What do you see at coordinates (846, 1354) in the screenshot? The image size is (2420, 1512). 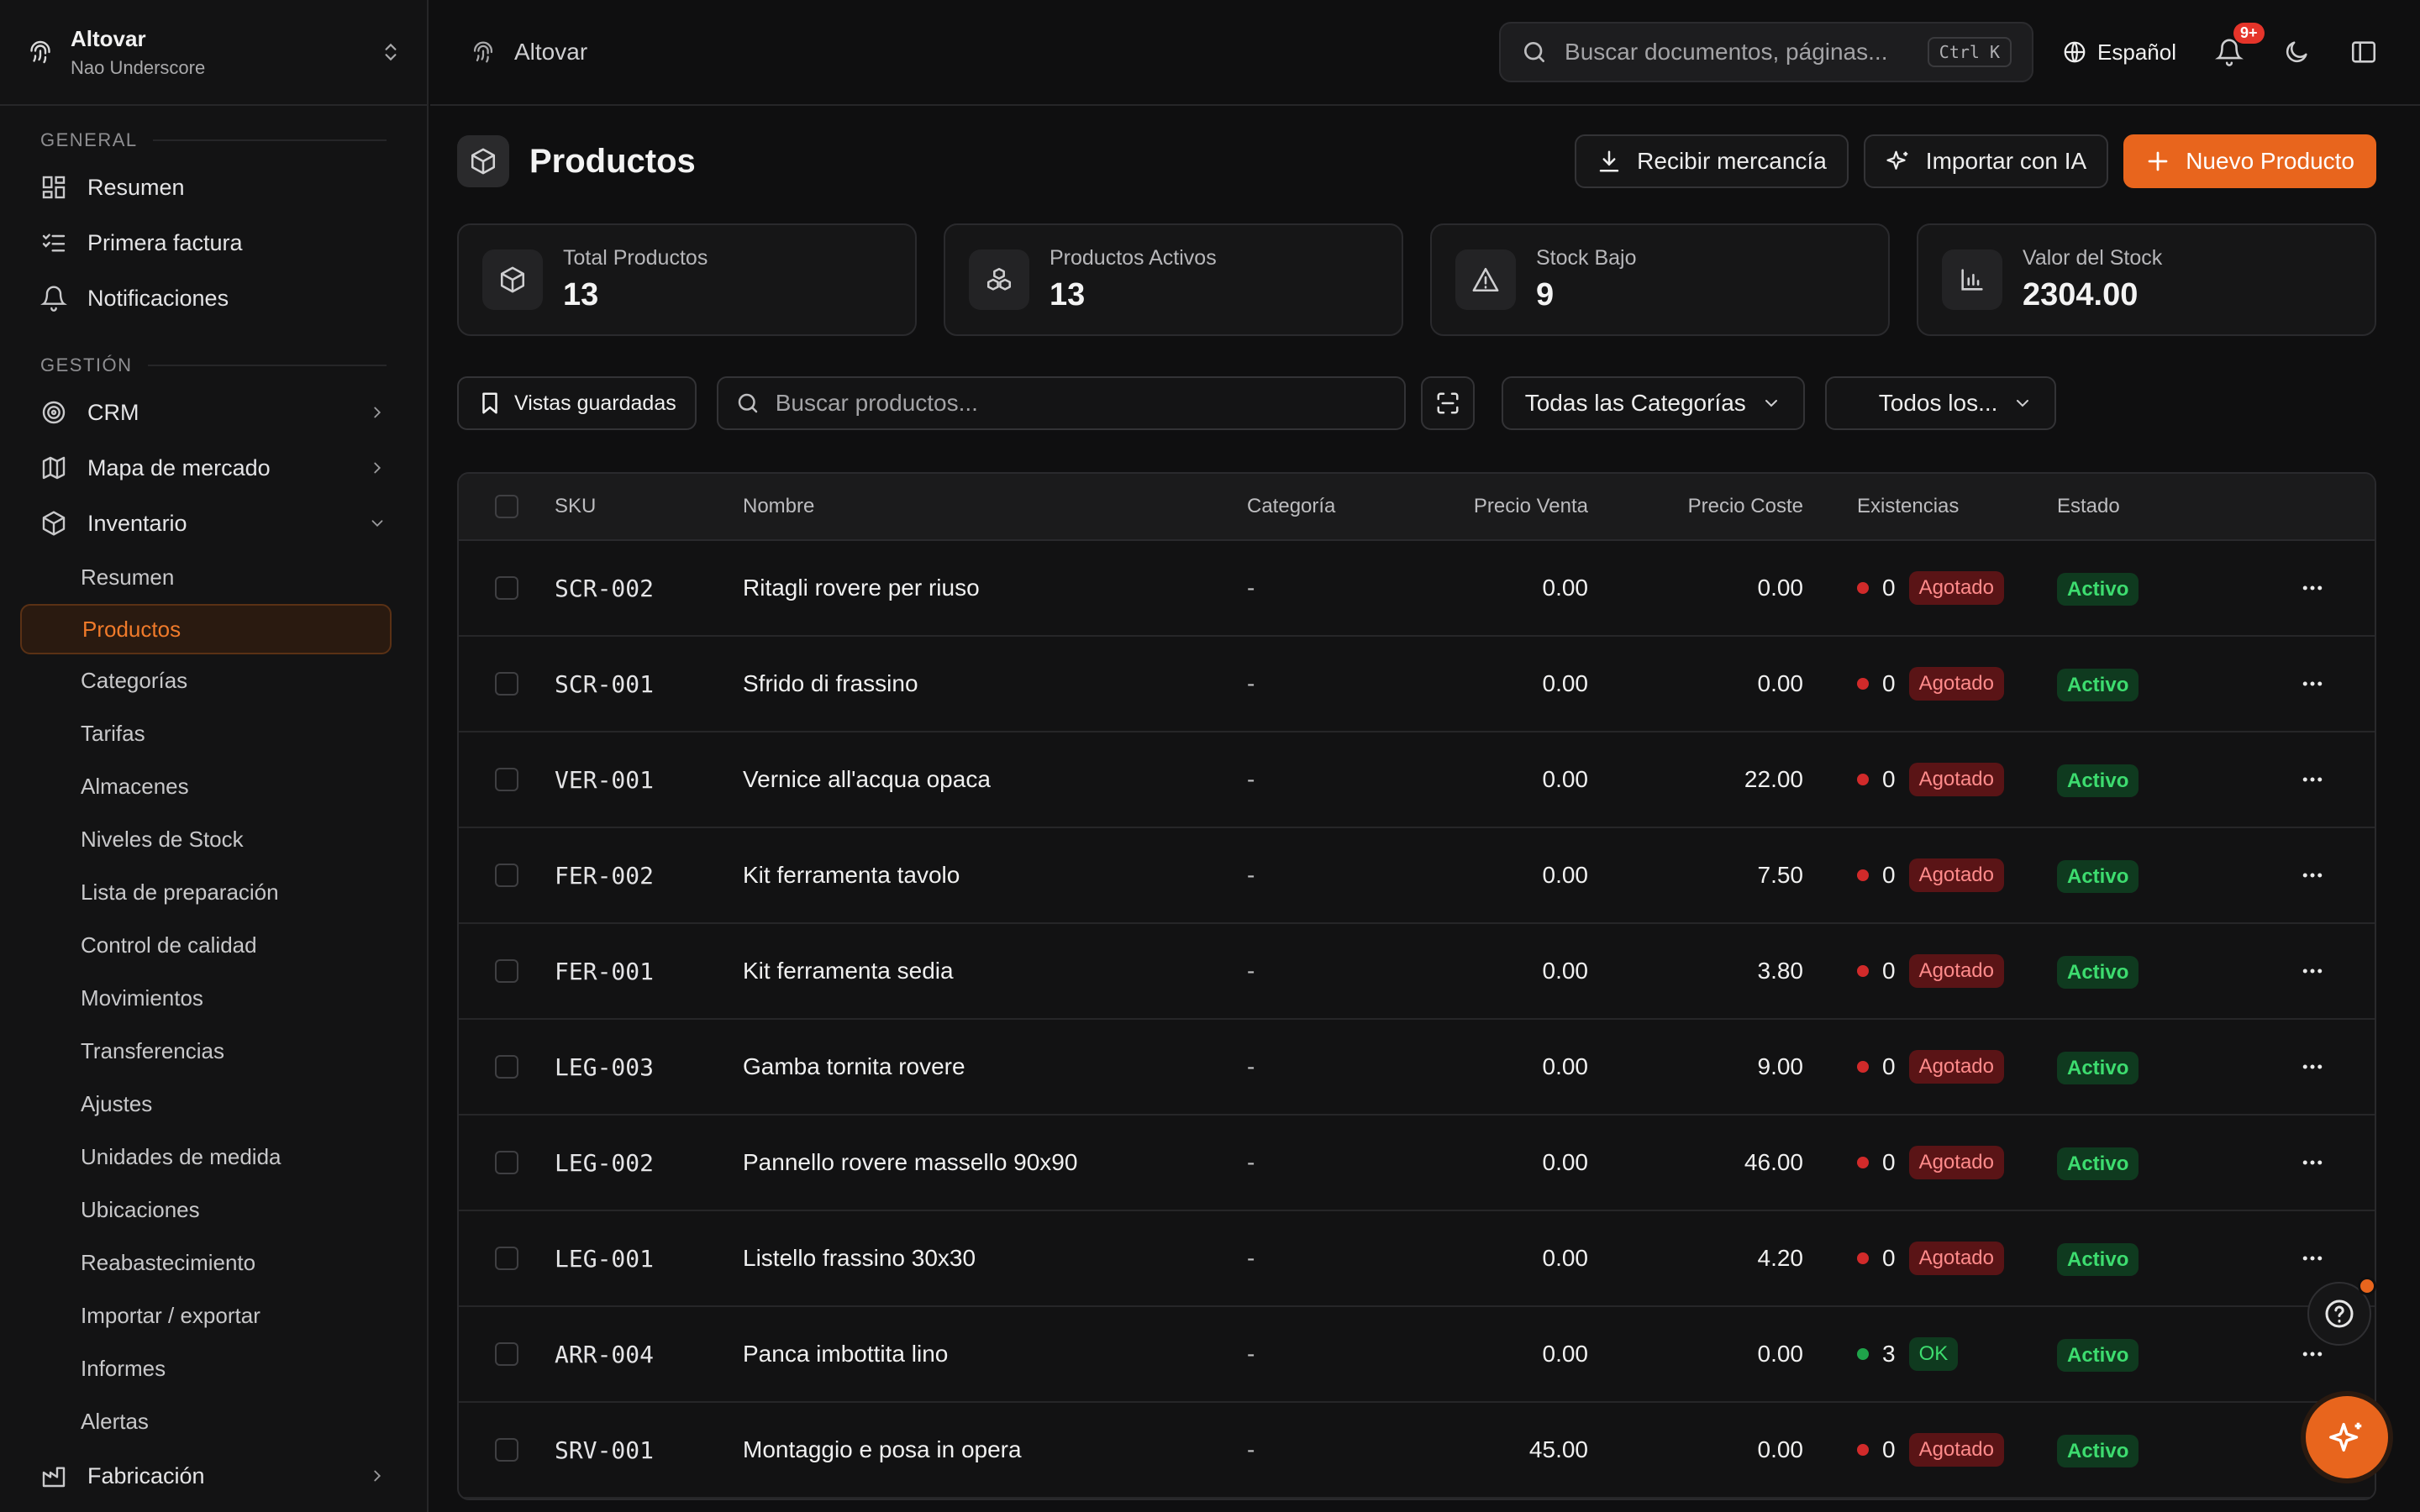 I see `cell-name: Panca imbottita lino` at bounding box center [846, 1354].